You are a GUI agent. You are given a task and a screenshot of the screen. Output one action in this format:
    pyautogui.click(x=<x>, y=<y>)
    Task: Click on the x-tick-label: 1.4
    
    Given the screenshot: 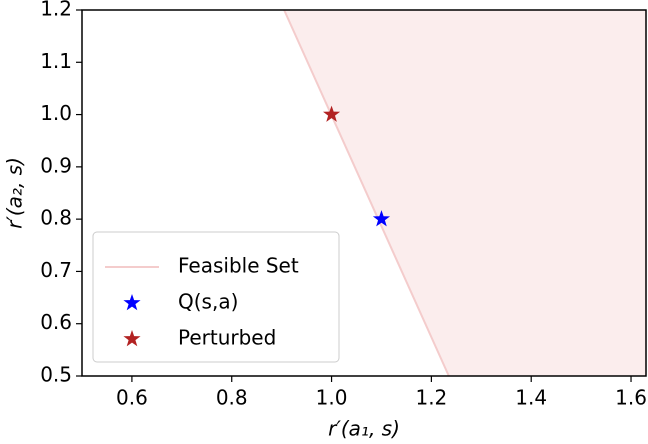 What is the action you would take?
    pyautogui.click(x=531, y=398)
    